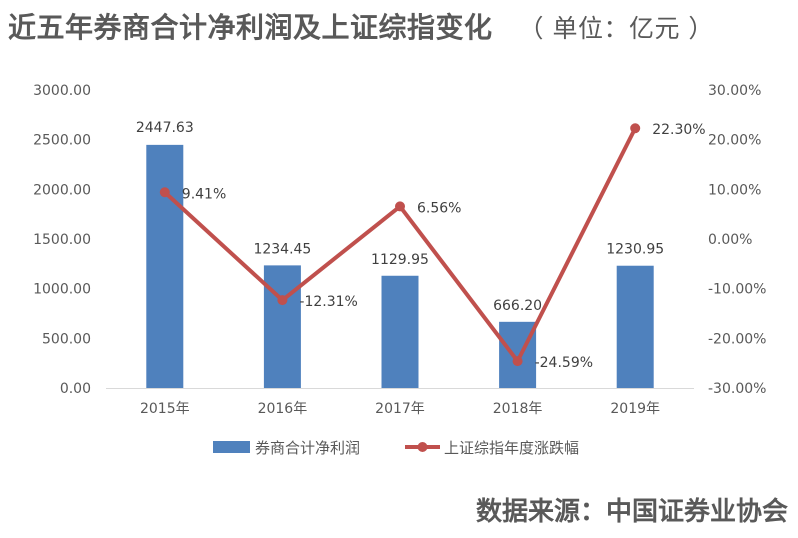 The image size is (798, 538). I want to click on y-left-tick-label: 1000.00, so click(62, 290).